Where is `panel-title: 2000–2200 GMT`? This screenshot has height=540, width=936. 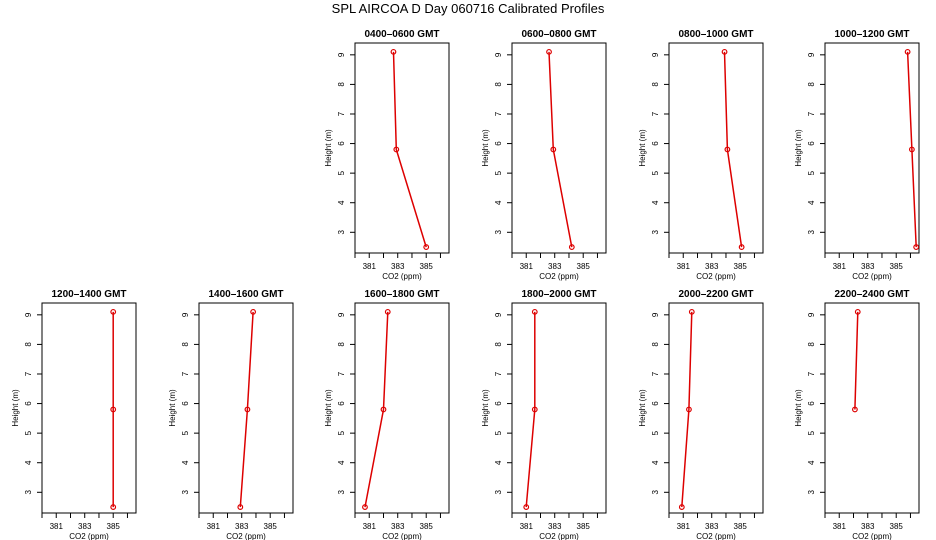 panel-title: 2000–2200 GMT is located at coordinates (715, 294).